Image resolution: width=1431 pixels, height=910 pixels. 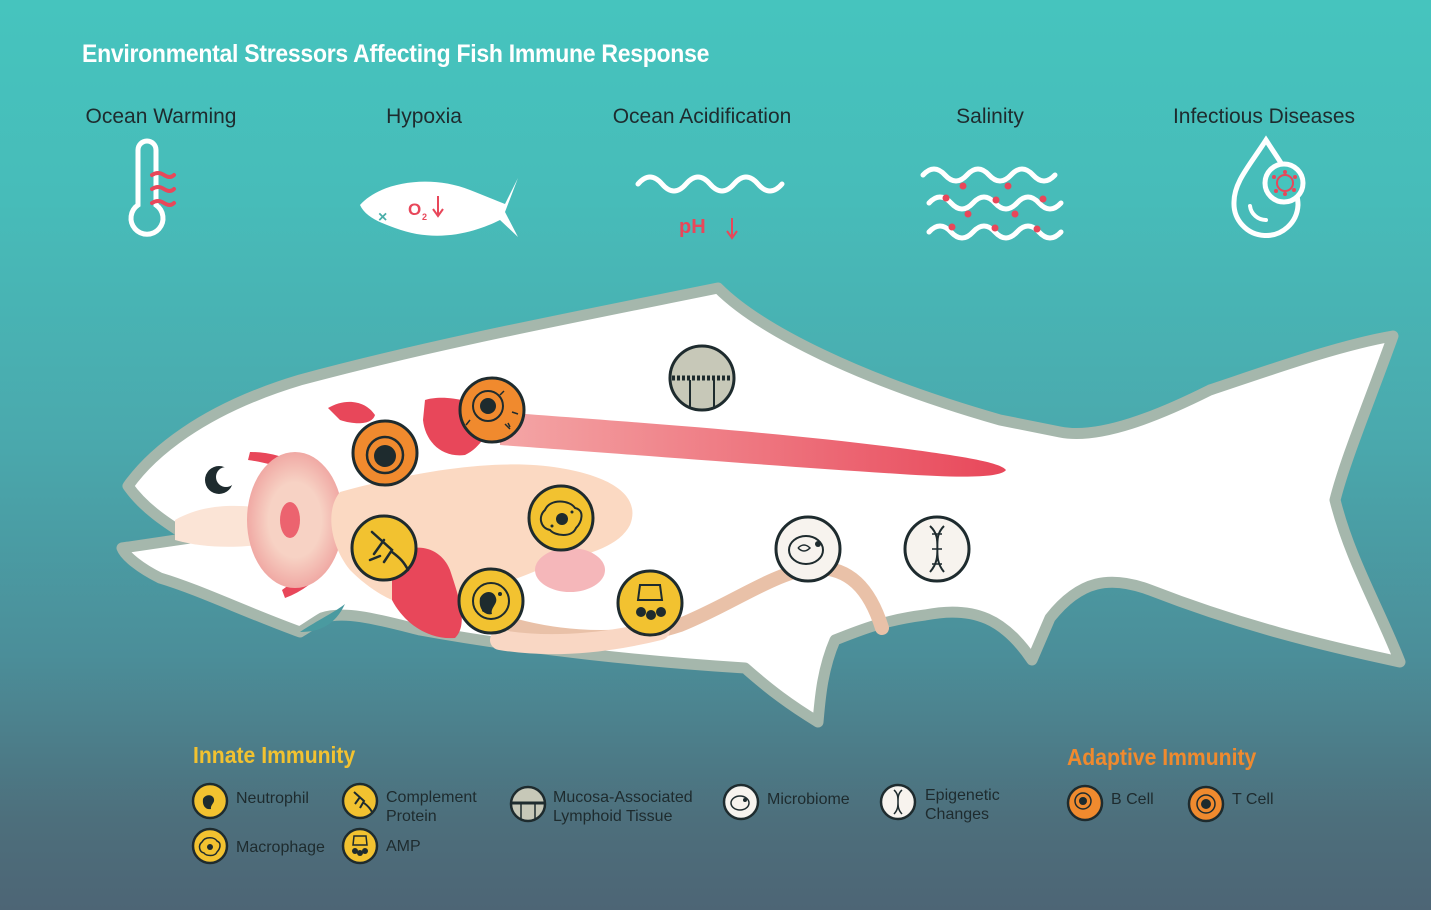 I want to click on legend-icon-microbiome, so click(x=741, y=802).